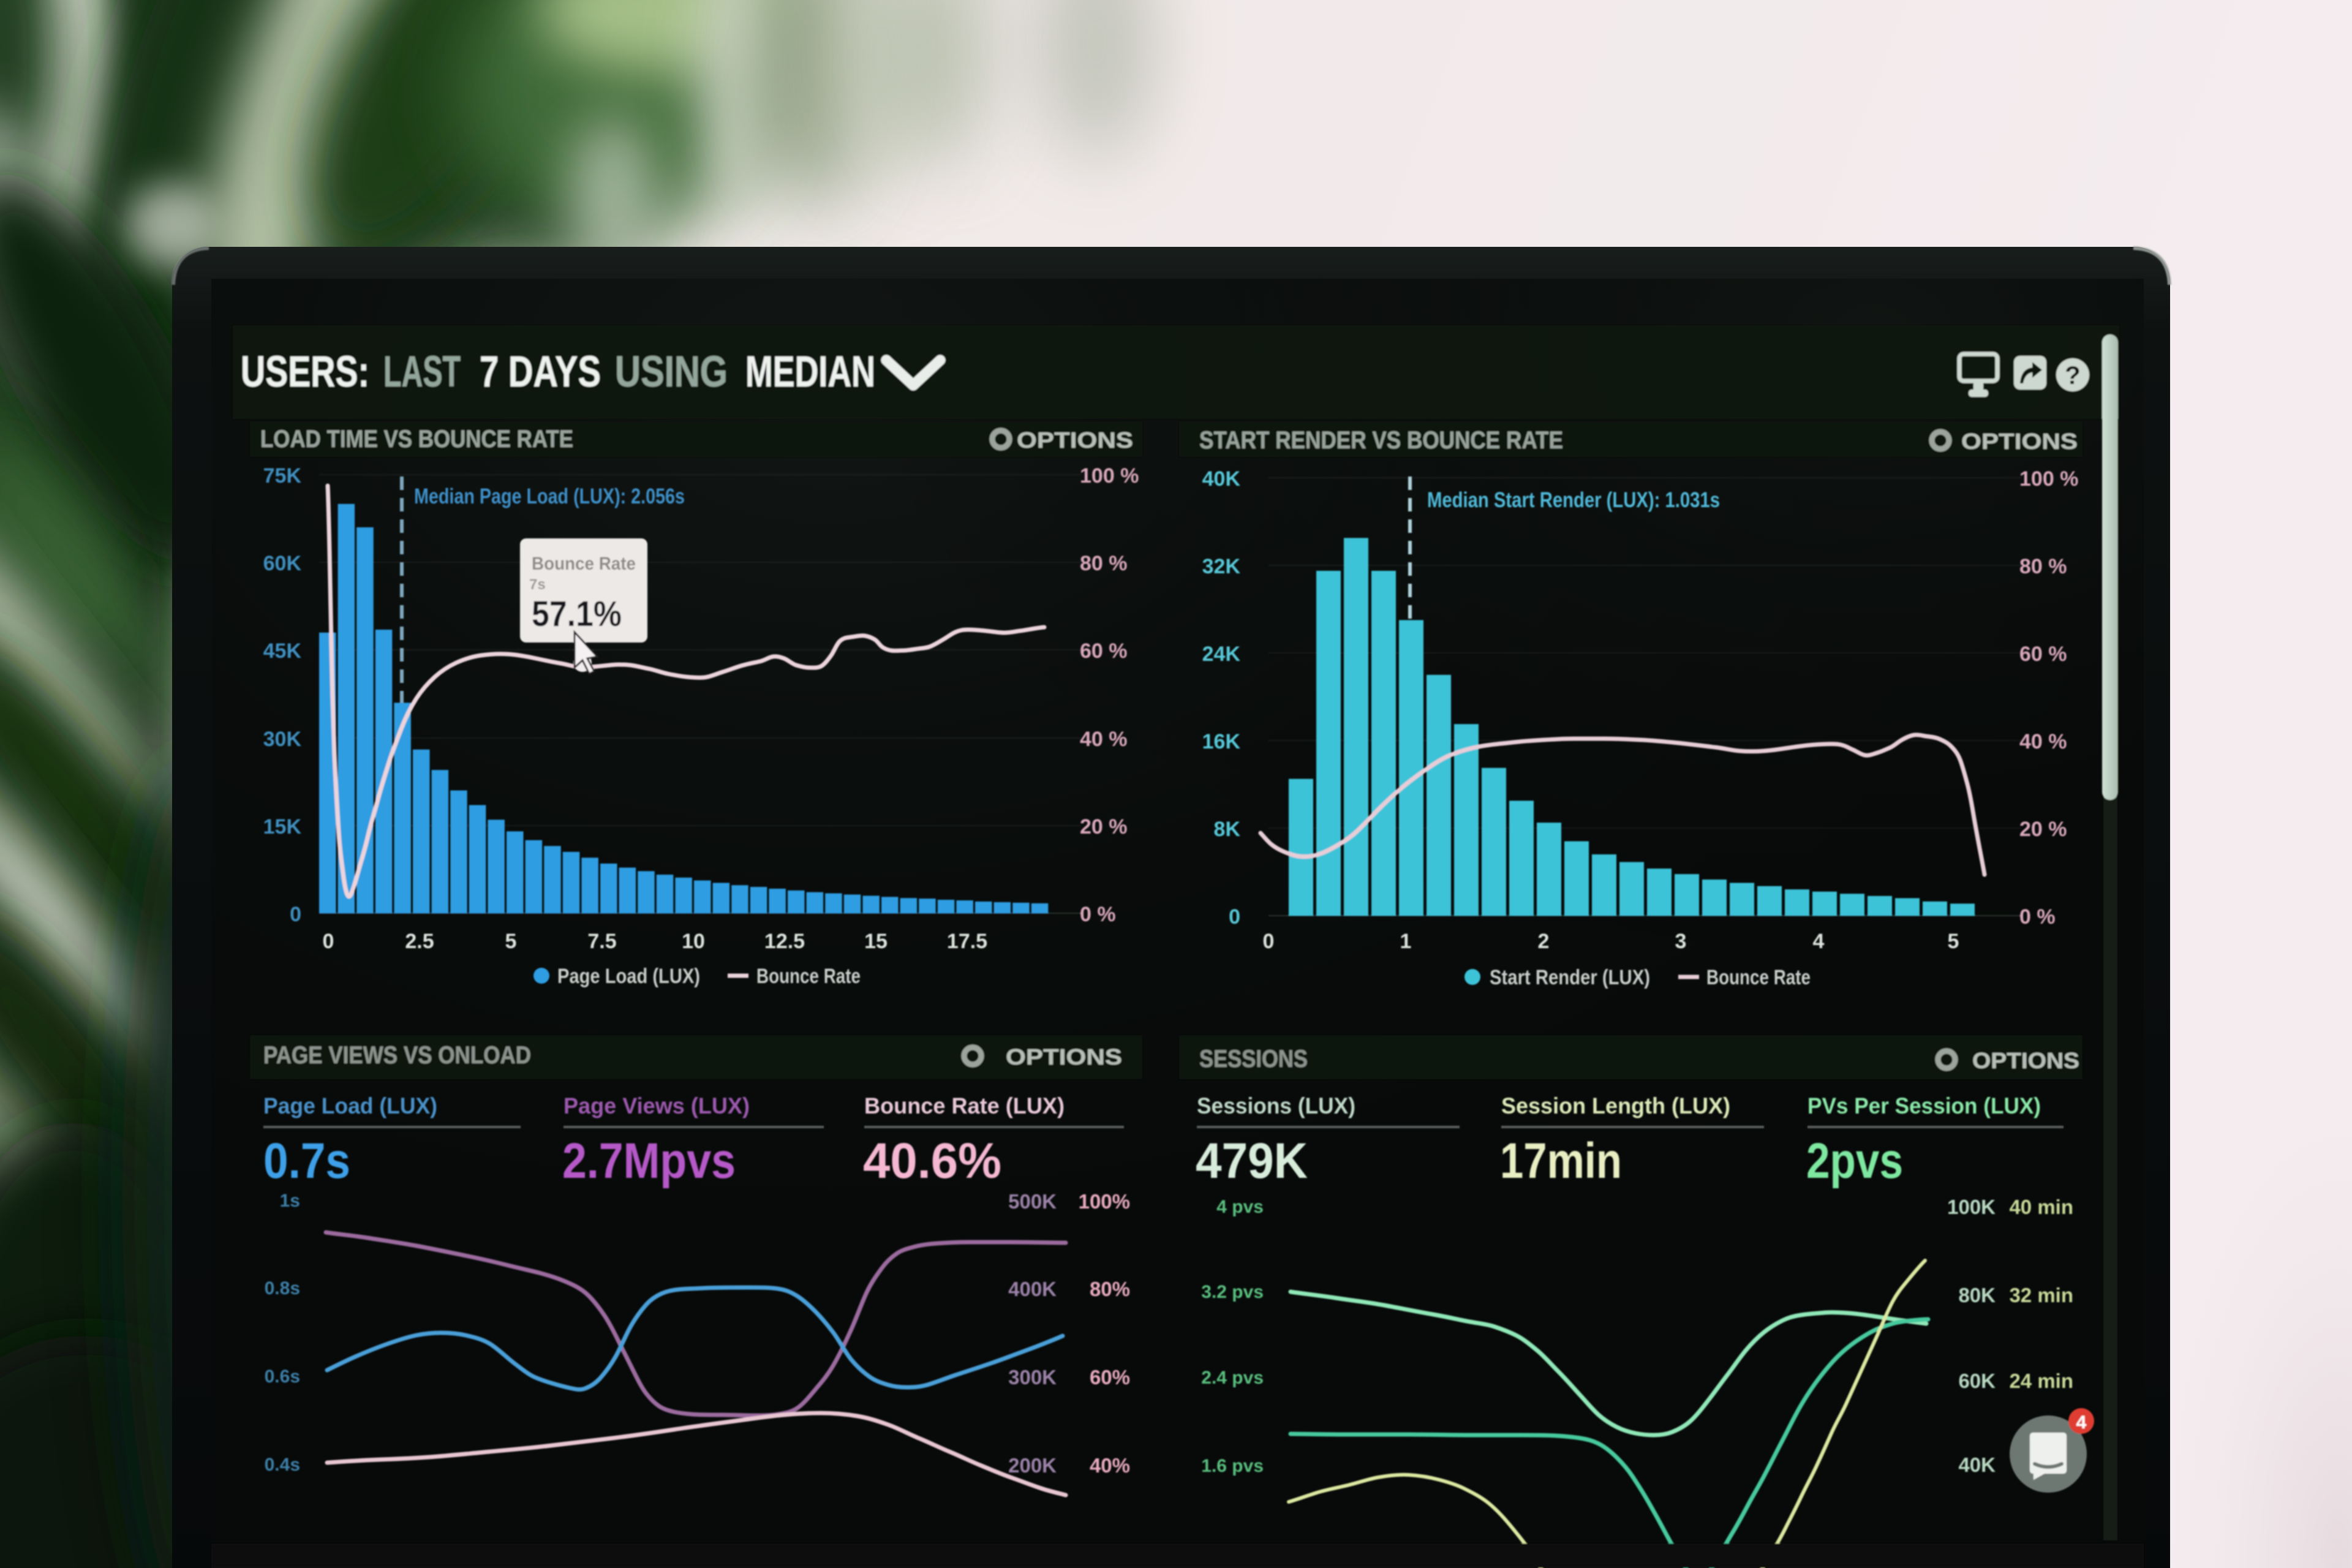  I want to click on svg-text: 17.5, so click(967, 941).